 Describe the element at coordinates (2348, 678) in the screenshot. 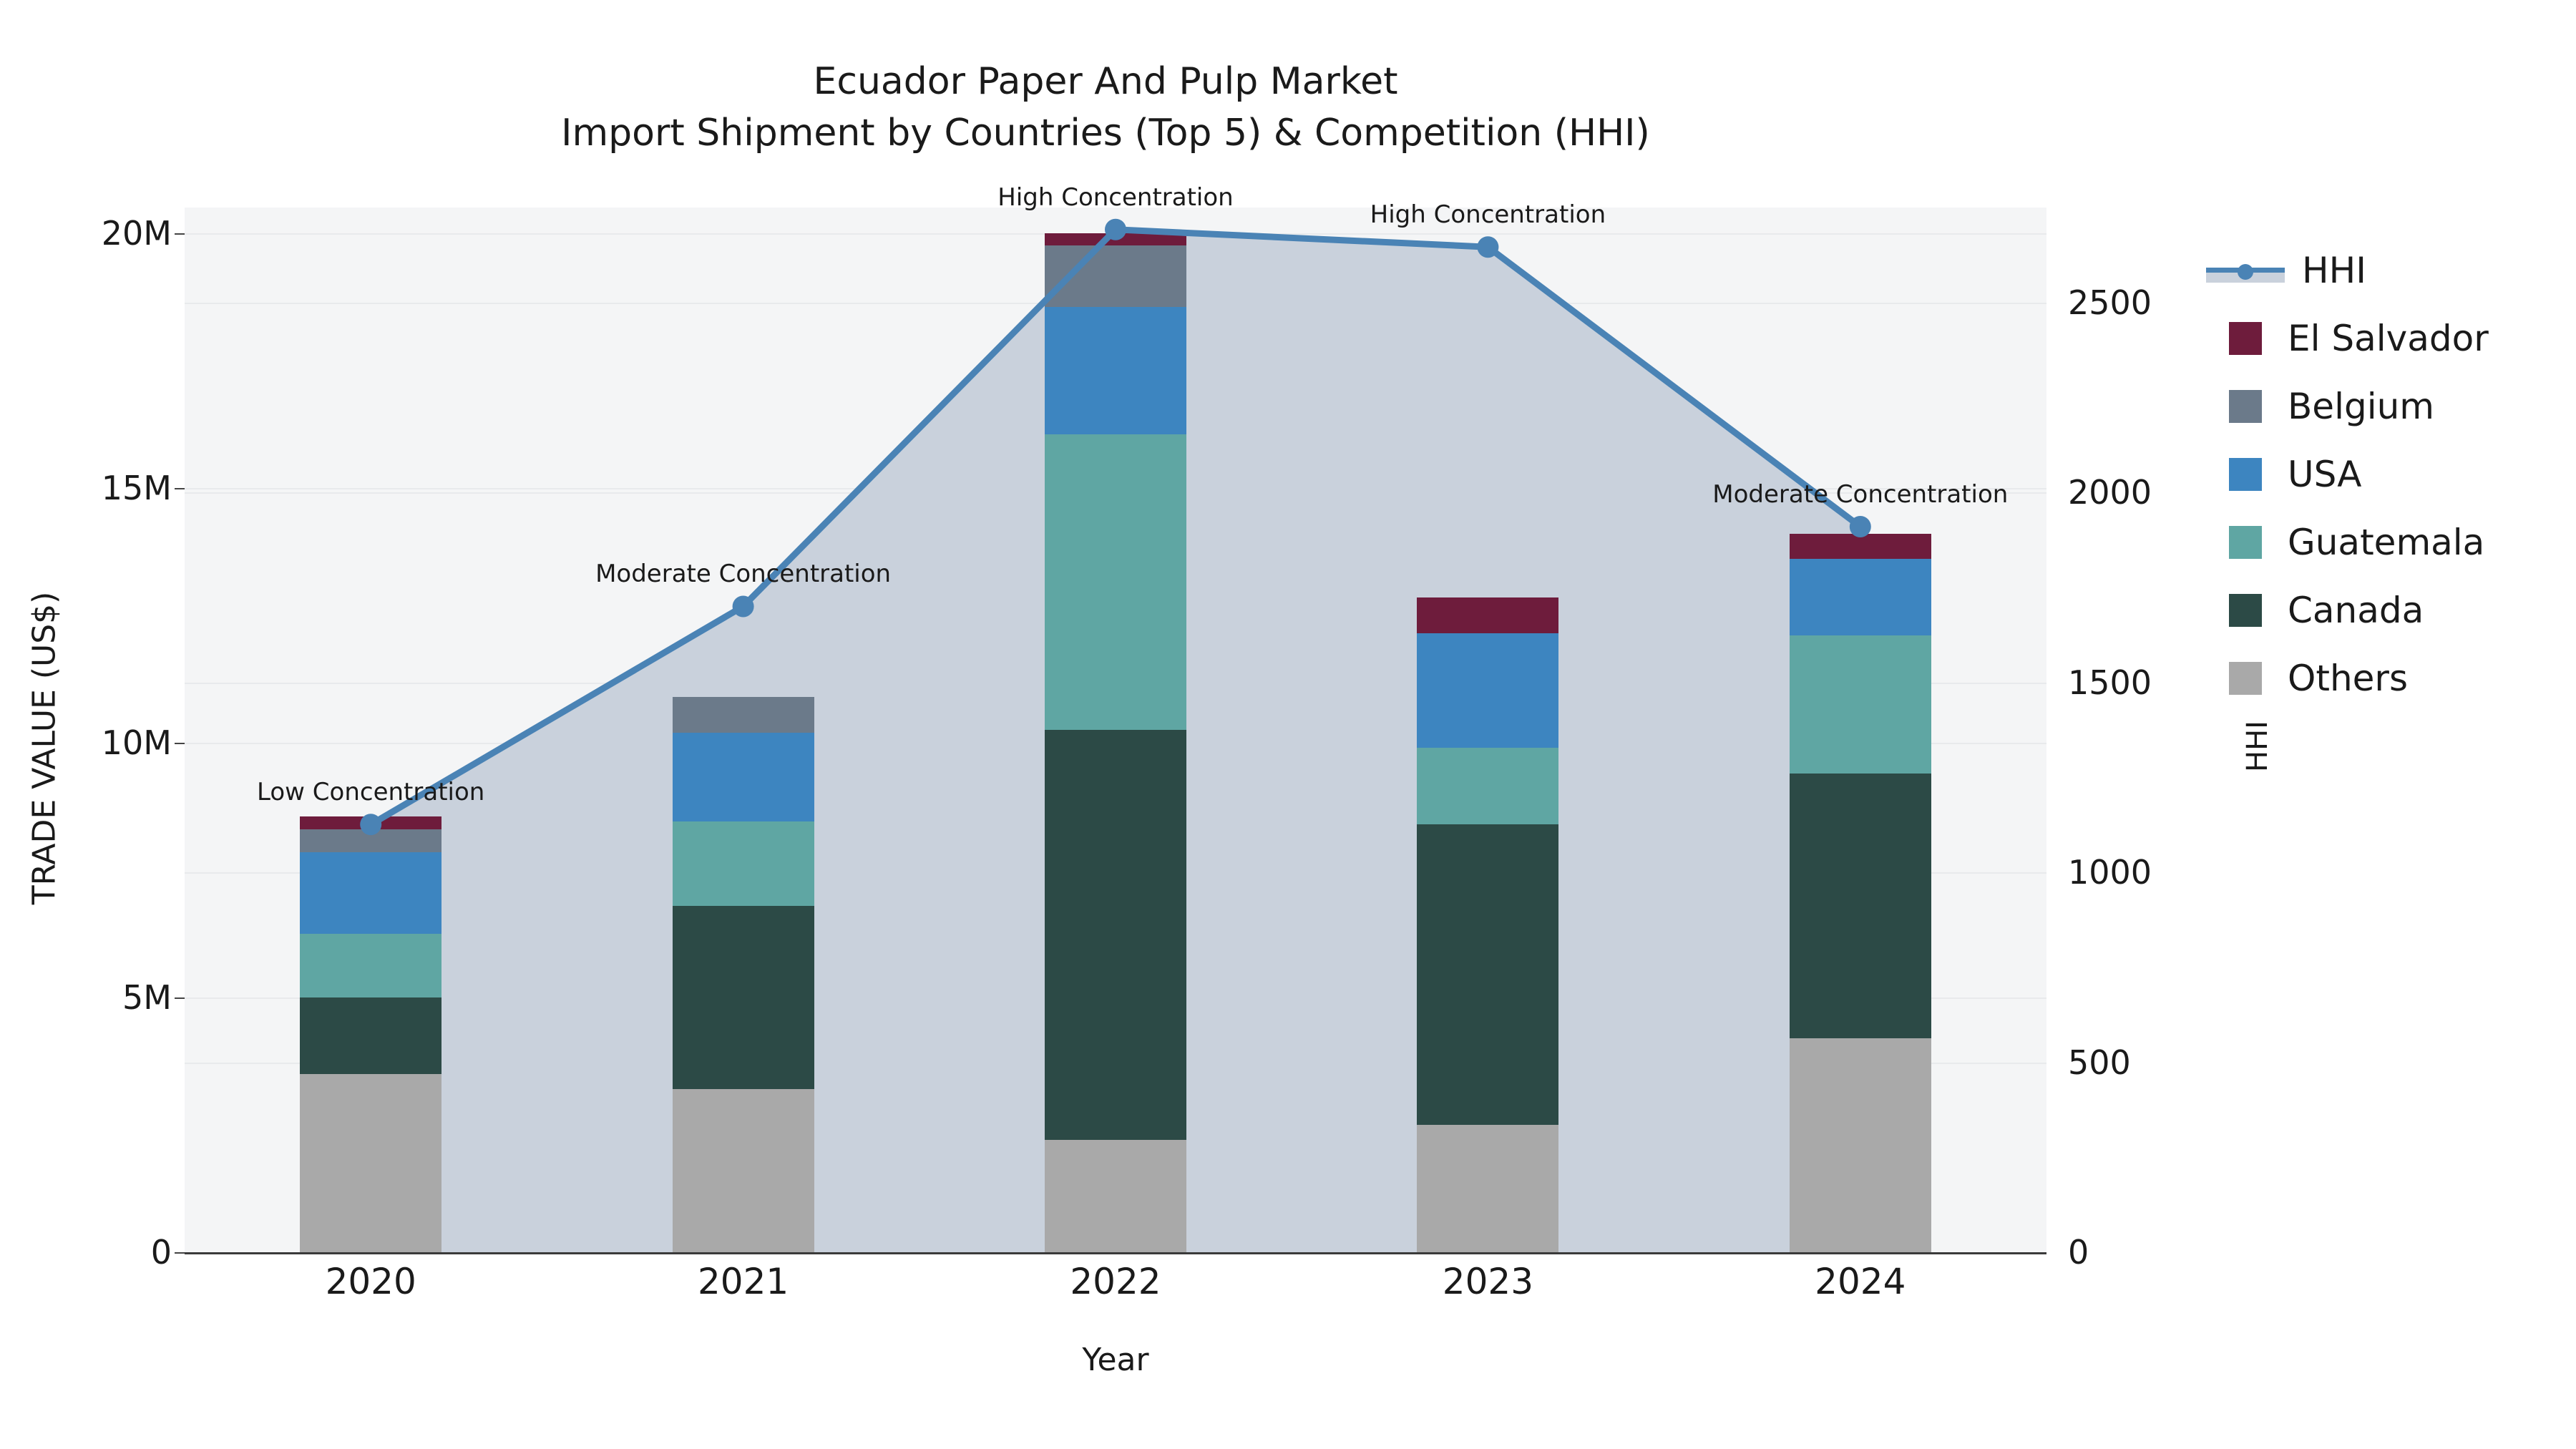

I see `legend-item-label: Others` at that location.